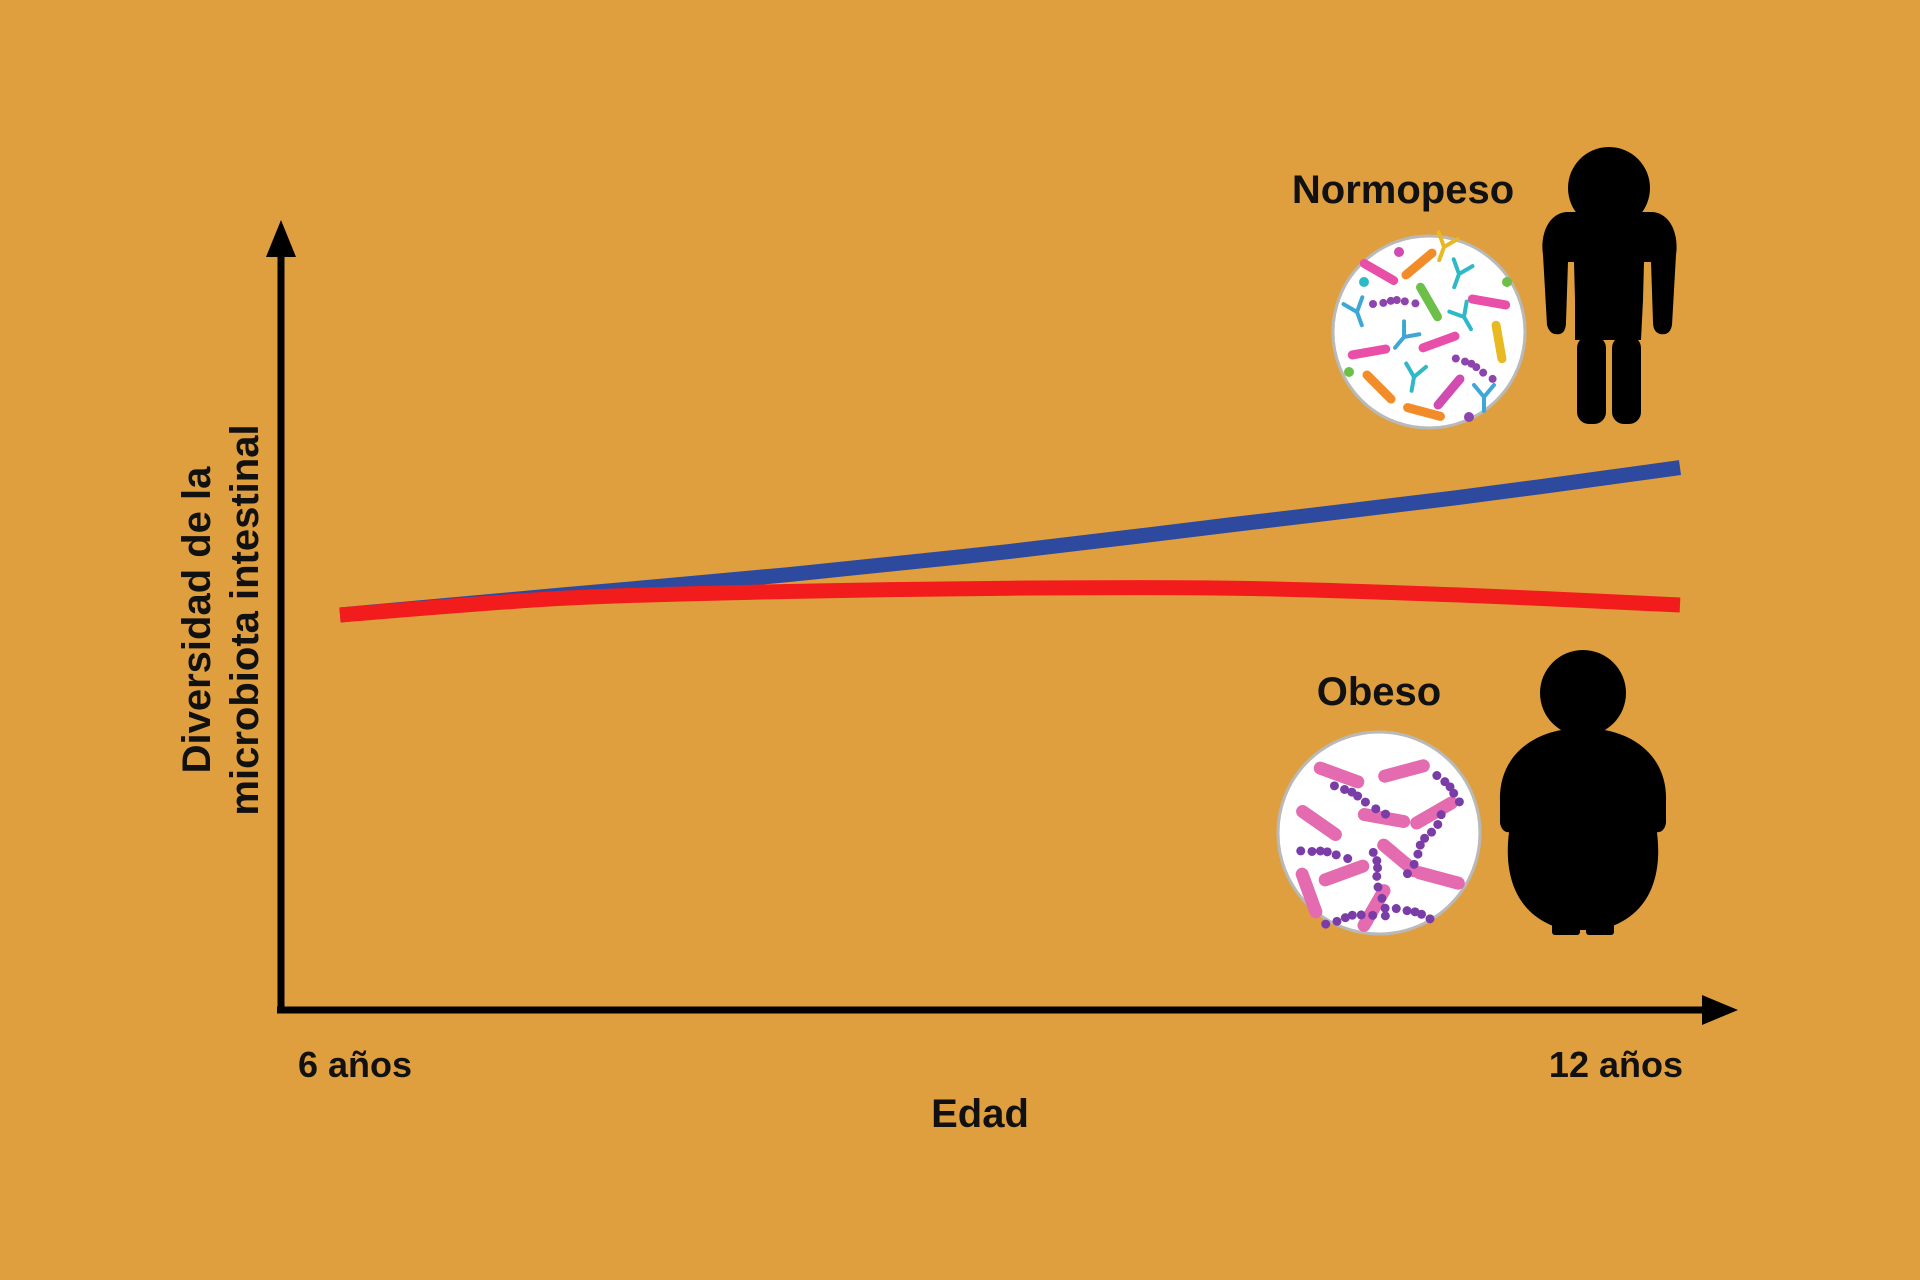  What do you see at coordinates (1616, 1064) in the screenshot?
I see `x-tick-label-end: 12 años` at bounding box center [1616, 1064].